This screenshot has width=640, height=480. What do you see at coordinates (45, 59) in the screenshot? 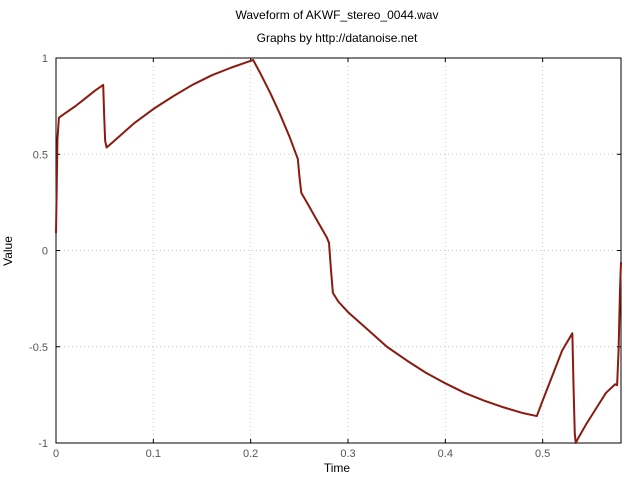
I see `y-tick-label: 1` at bounding box center [45, 59].